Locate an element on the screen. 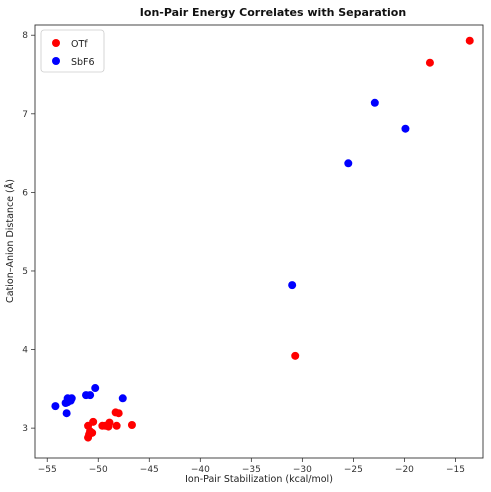  y-axis-label: Cation–Anion Distance (Å) is located at coordinates (10, 241).